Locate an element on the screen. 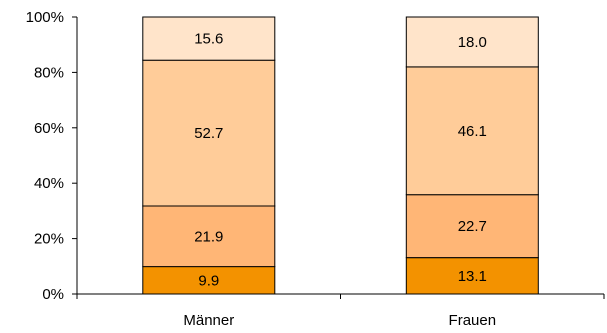 The height and width of the screenshot is (333, 607). data-label-0-1: 21.9 is located at coordinates (208, 236).